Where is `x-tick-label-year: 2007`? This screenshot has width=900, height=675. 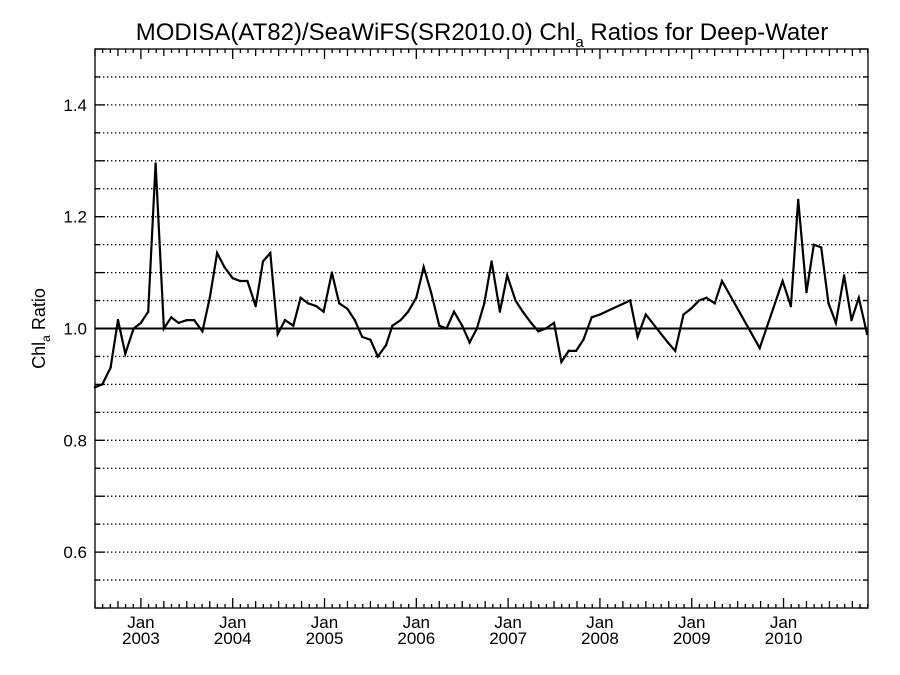
x-tick-label-year: 2007 is located at coordinates (508, 638).